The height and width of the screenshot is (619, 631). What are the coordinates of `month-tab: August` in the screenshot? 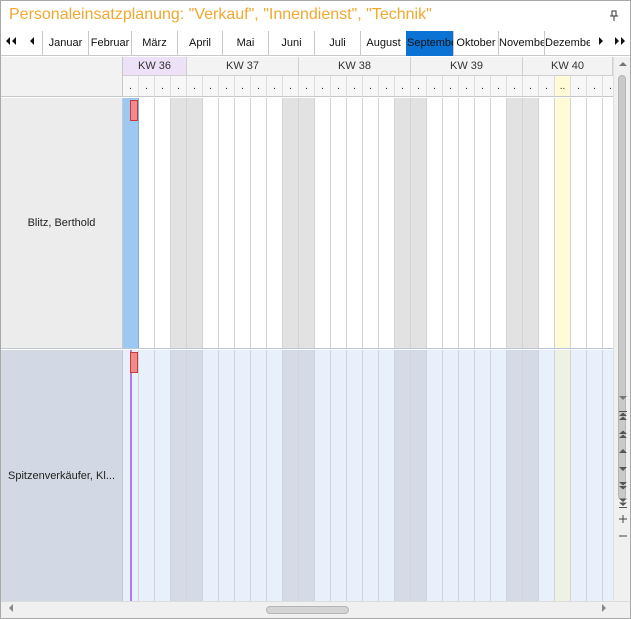 It's located at (383, 43).